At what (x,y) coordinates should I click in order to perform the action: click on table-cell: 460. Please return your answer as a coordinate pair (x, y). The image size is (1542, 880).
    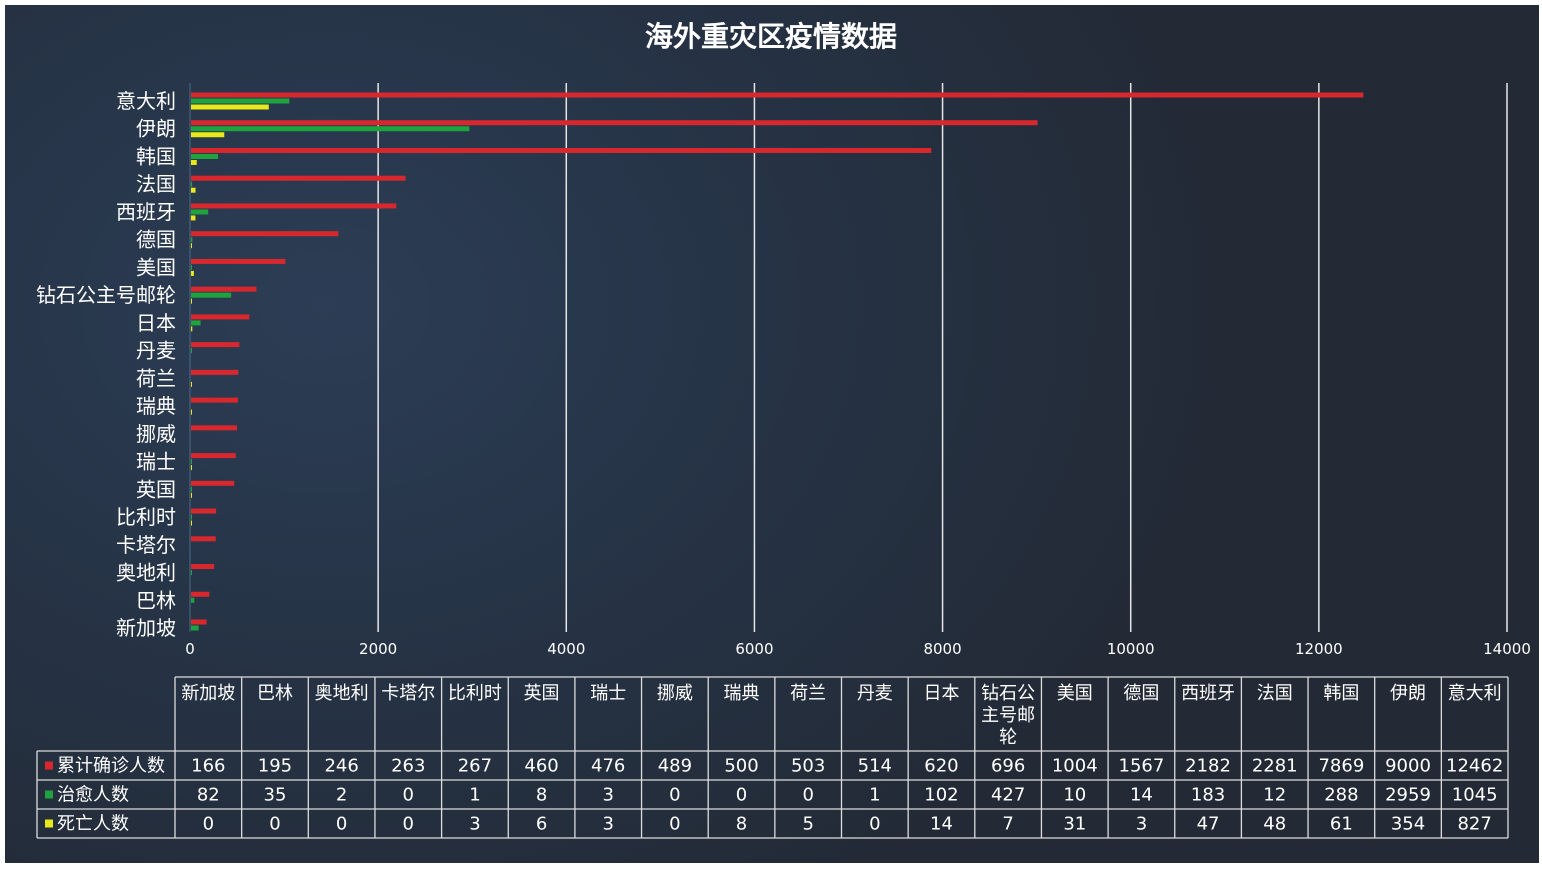
    Looking at the image, I should click on (541, 766).